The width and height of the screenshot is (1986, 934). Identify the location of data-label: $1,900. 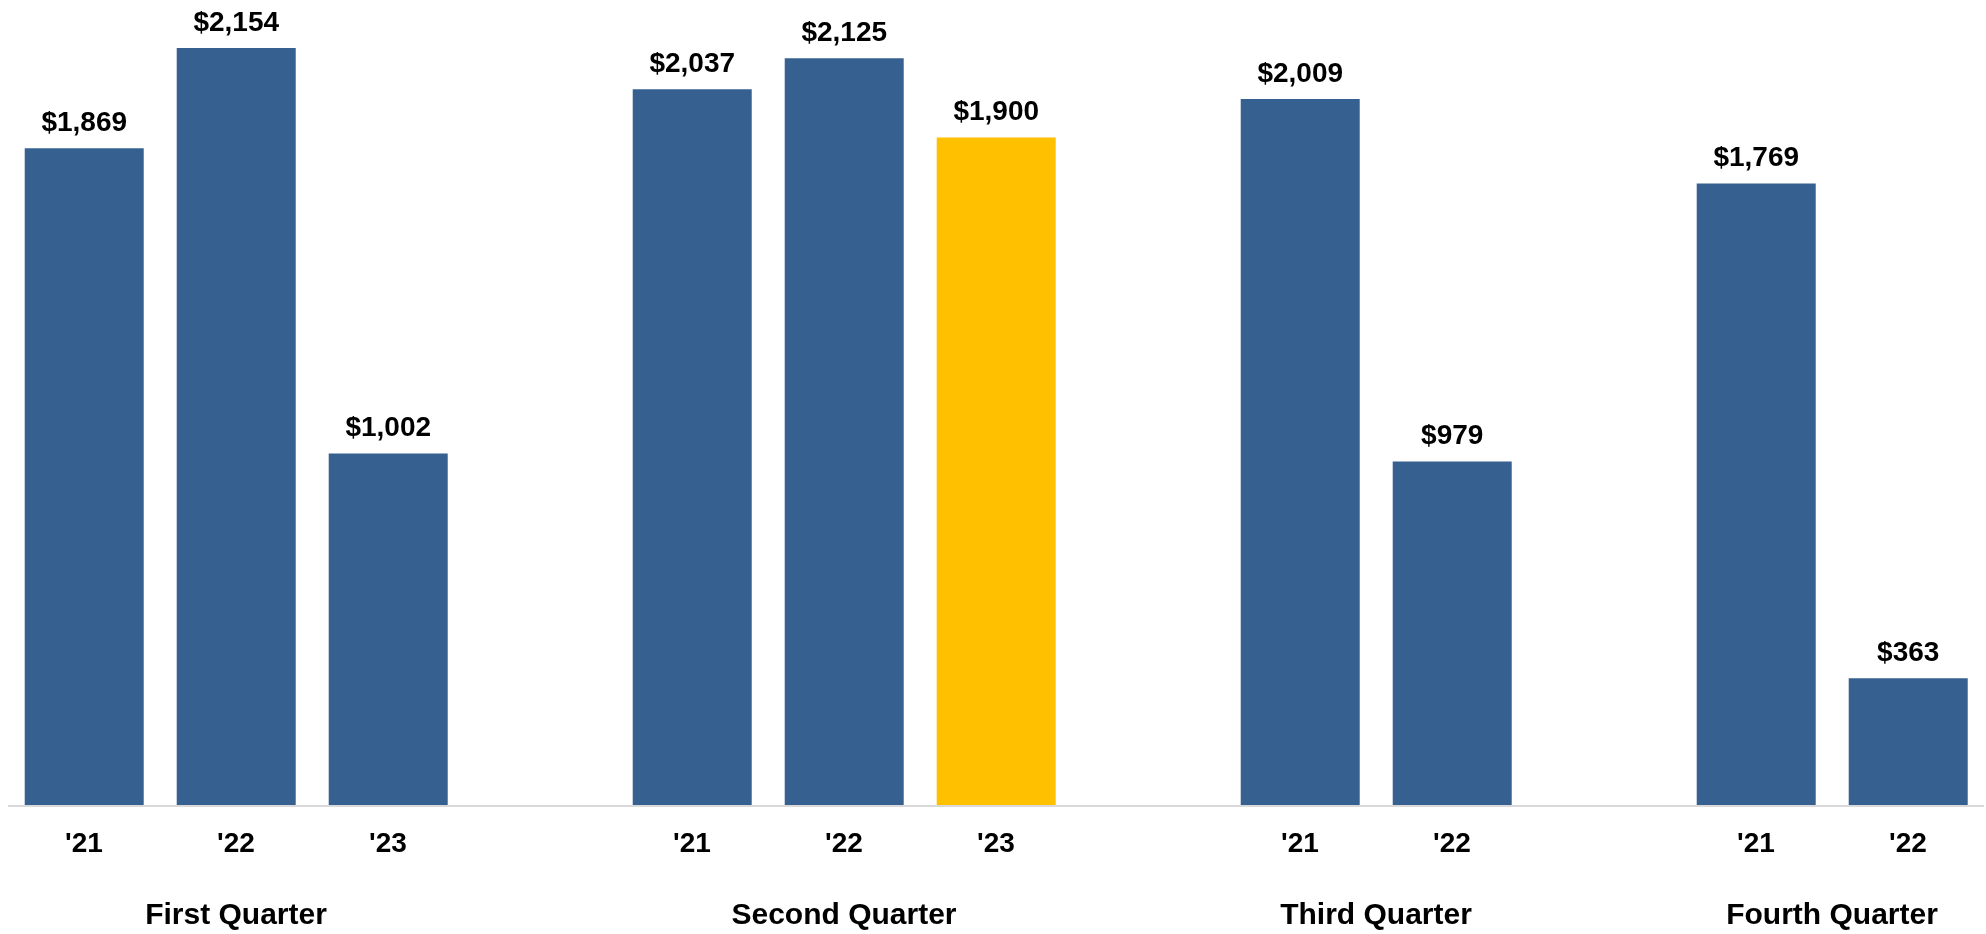
(996, 111).